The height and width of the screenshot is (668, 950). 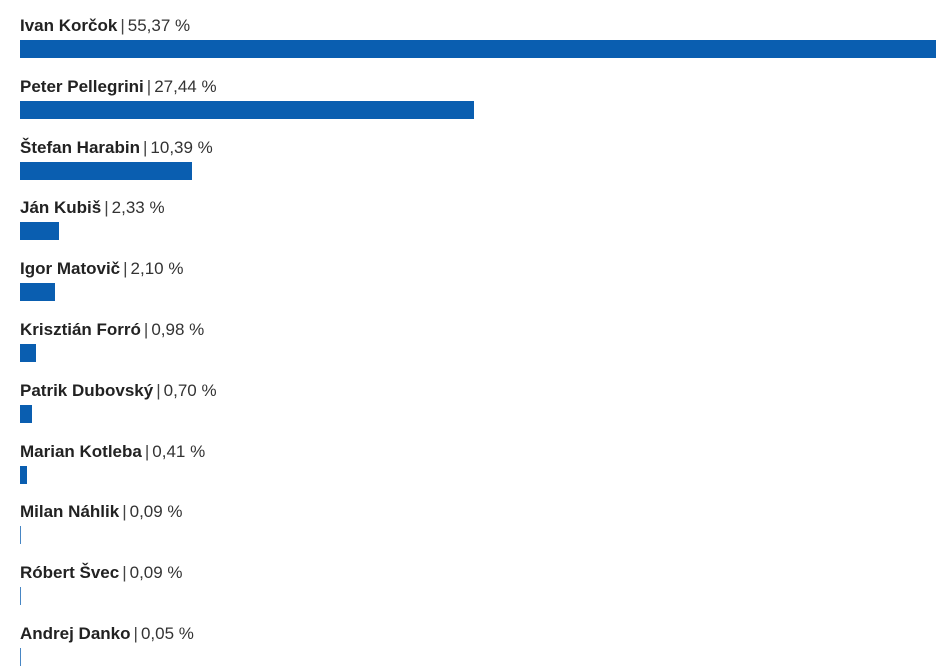 What do you see at coordinates (185, 86) in the screenshot?
I see `value-label: 27,44 %` at bounding box center [185, 86].